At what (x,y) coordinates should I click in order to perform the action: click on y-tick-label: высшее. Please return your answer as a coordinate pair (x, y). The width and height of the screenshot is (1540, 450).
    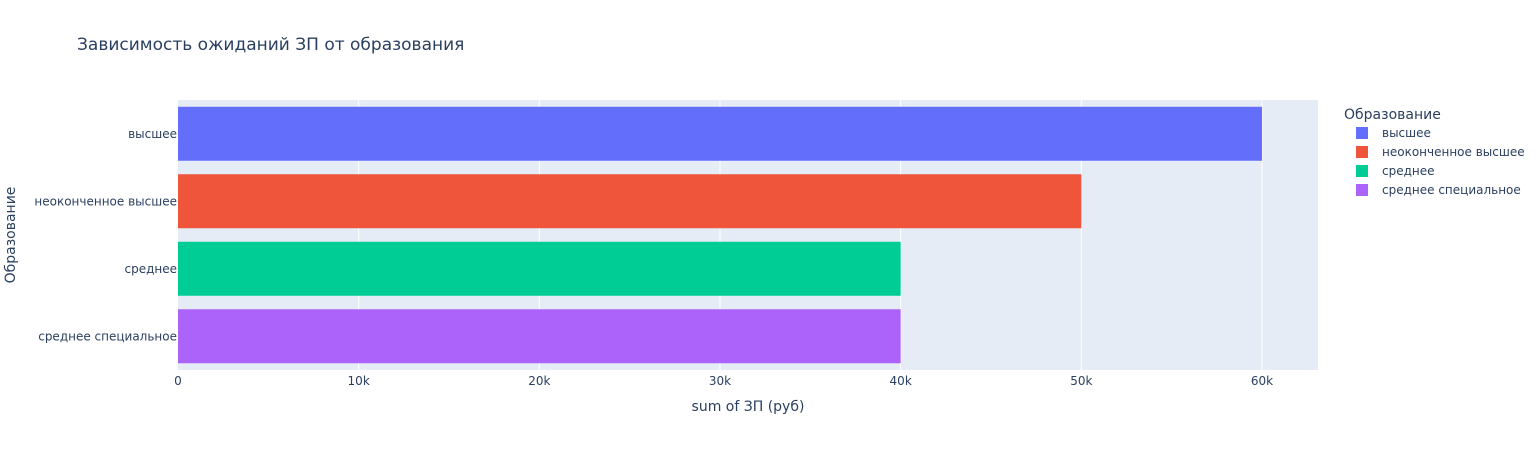
    Looking at the image, I should click on (152, 134).